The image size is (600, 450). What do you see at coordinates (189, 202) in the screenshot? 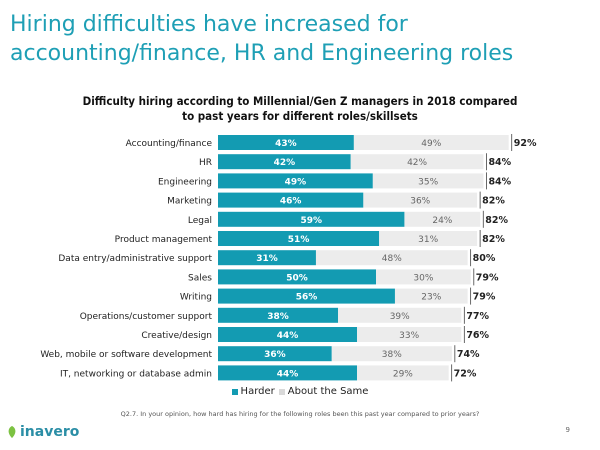
I see `category-label: Marketing` at bounding box center [189, 202].